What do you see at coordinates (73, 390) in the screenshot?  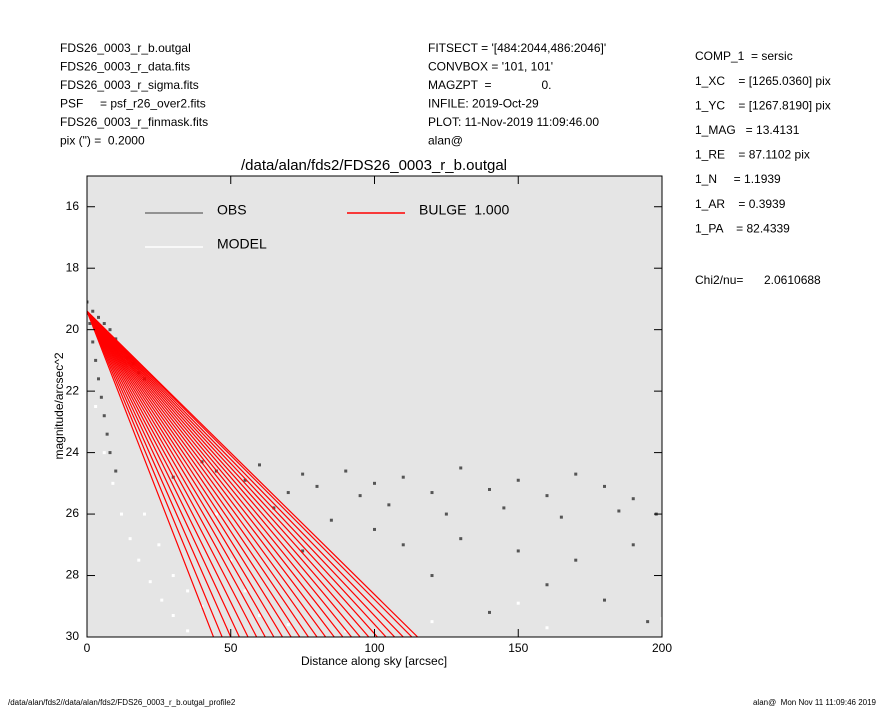 I see `y-tick-label: 22` at bounding box center [73, 390].